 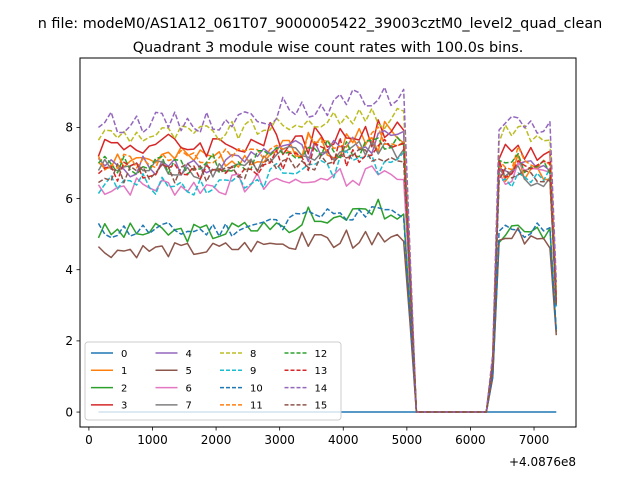 What do you see at coordinates (253, 371) in the screenshot?
I see `legend-label-9: 9` at bounding box center [253, 371].